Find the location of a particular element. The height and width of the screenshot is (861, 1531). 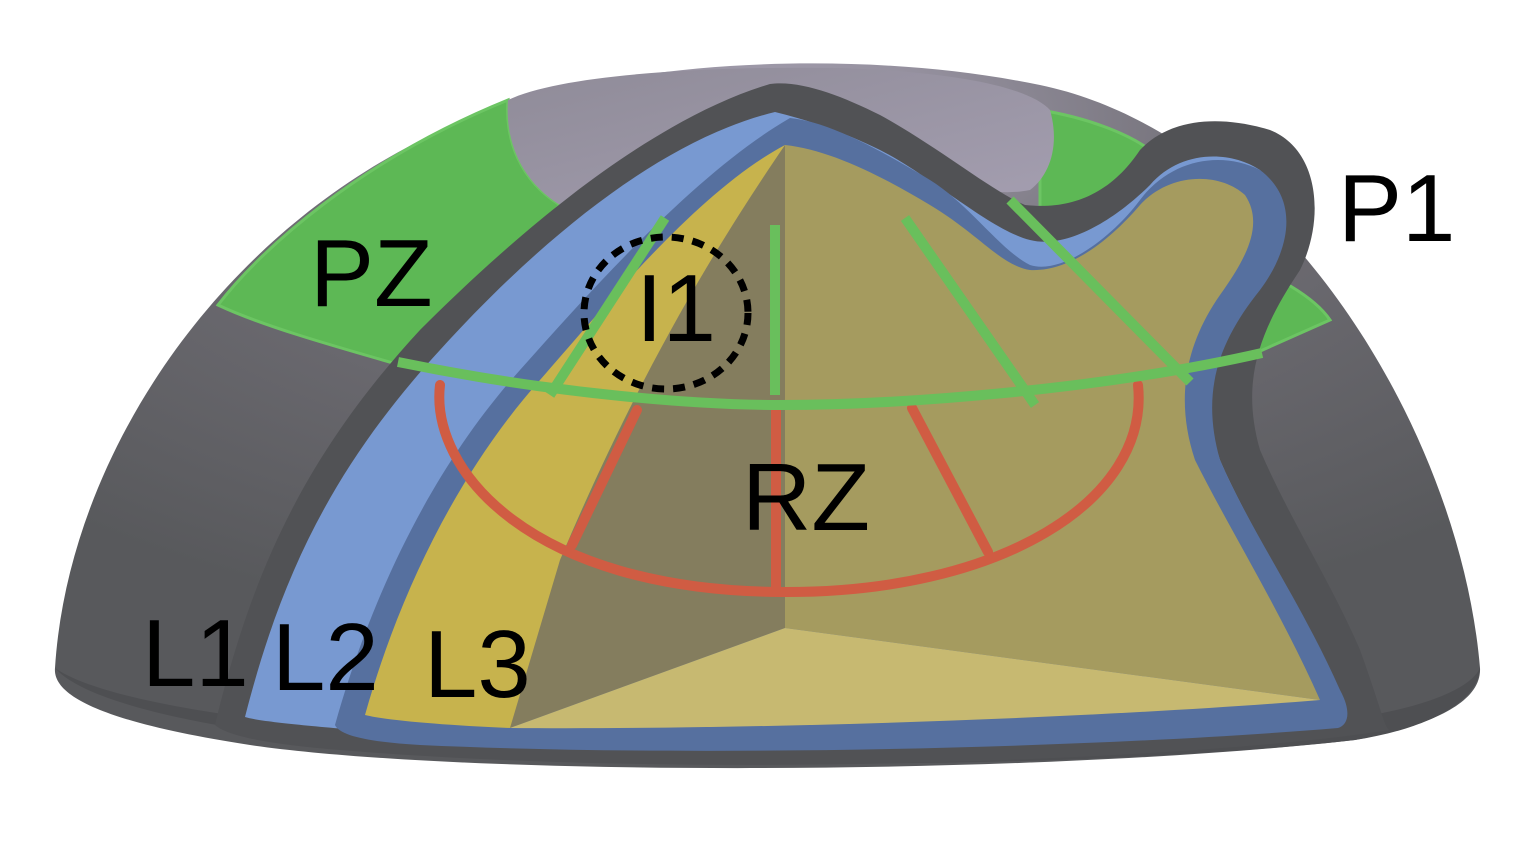

label-p1: P1 is located at coordinates (1396, 208).